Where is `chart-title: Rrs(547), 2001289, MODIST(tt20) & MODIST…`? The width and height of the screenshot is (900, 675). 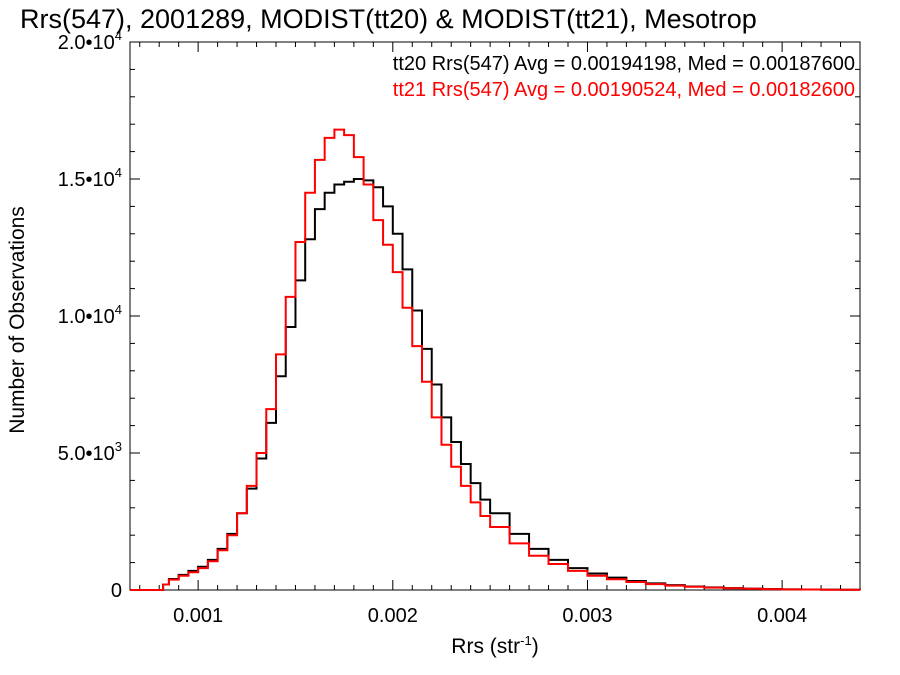 chart-title: Rrs(547), 2001289, MODIST(tt20) & MODIST… is located at coordinates (388, 19).